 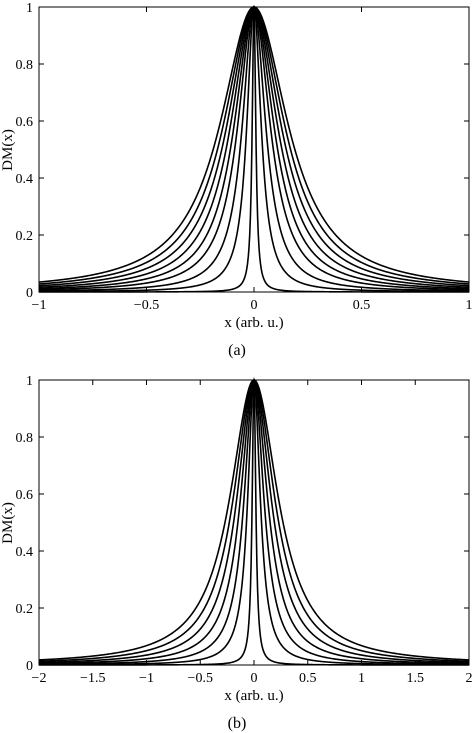 I want to click on y-axis-label-a: DM(x), so click(x=8, y=150).